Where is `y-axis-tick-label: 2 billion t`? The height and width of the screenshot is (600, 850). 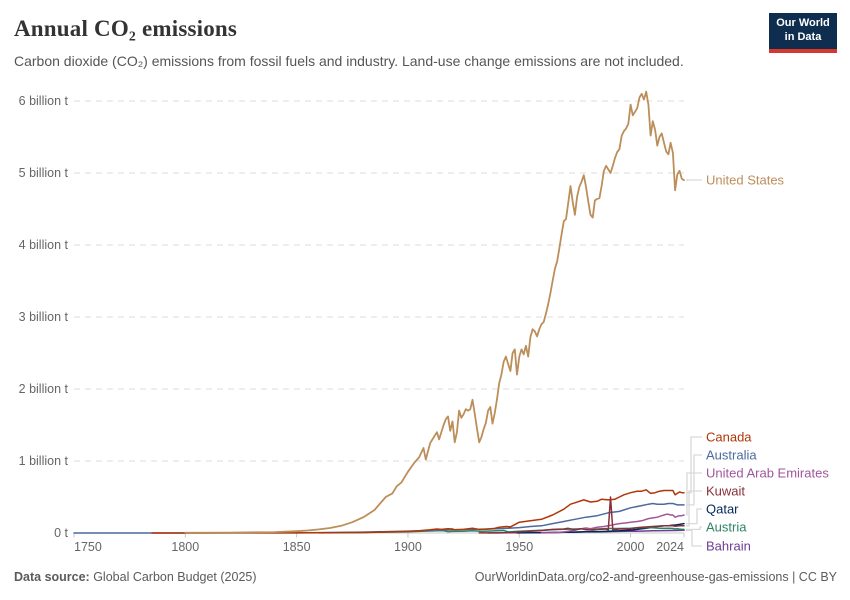
y-axis-tick-label: 2 billion t is located at coordinates (44, 389).